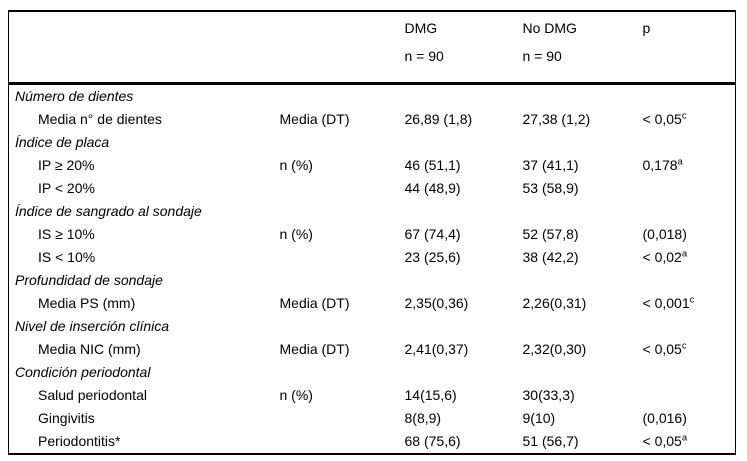  I want to click on header-p-col: p, so click(689, 47).